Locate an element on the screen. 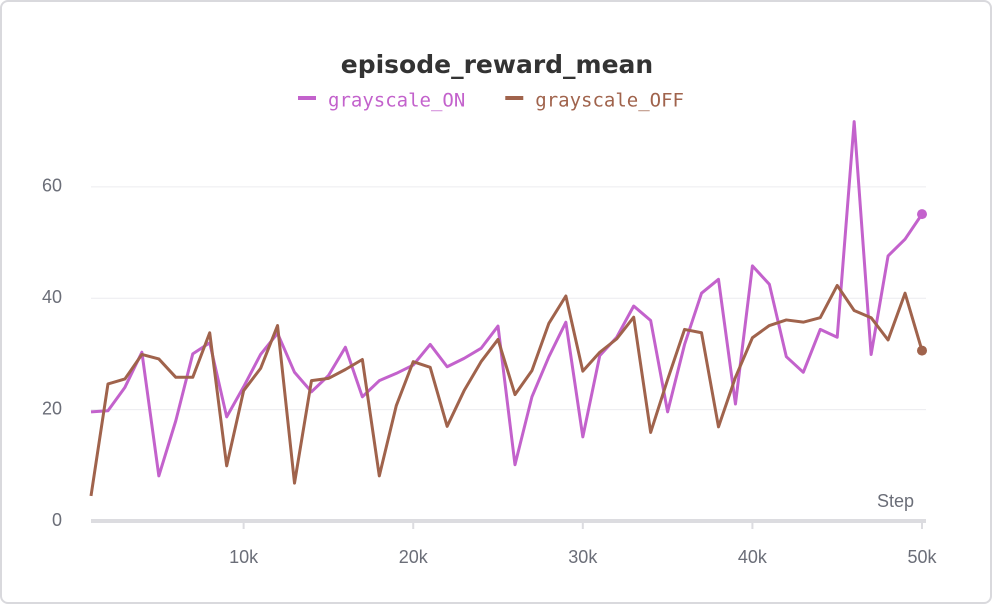 This screenshot has width=992, height=604. y-tick-label: 60 is located at coordinates (52, 186).